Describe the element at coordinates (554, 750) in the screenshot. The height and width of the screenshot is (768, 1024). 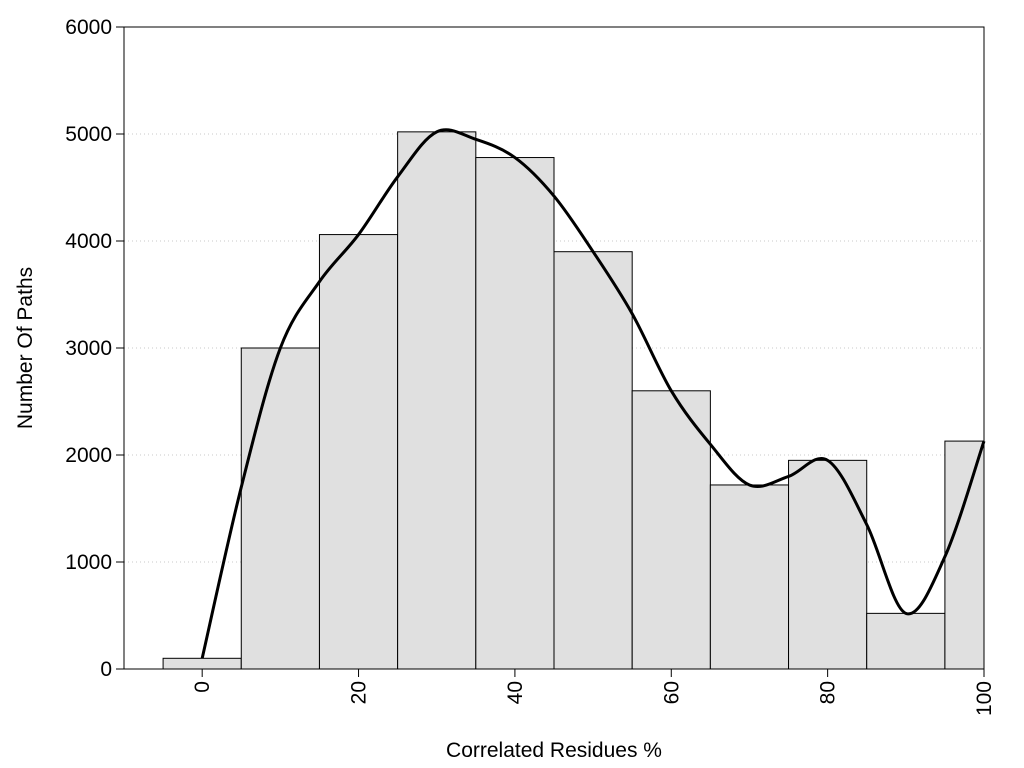
I see `x-axis-label: Correlated Residues %` at that location.